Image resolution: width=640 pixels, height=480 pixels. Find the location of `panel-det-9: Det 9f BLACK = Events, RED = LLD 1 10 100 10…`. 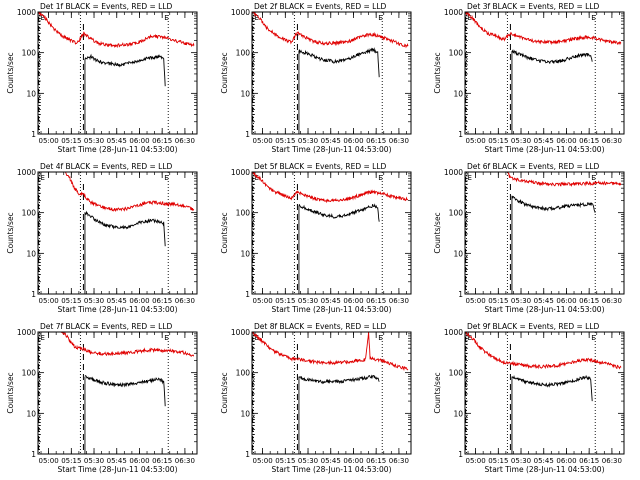

panel-det-9: Det 9f BLACK = Events, RED = LLD 1 10 100 10… is located at coordinates (529, 398).